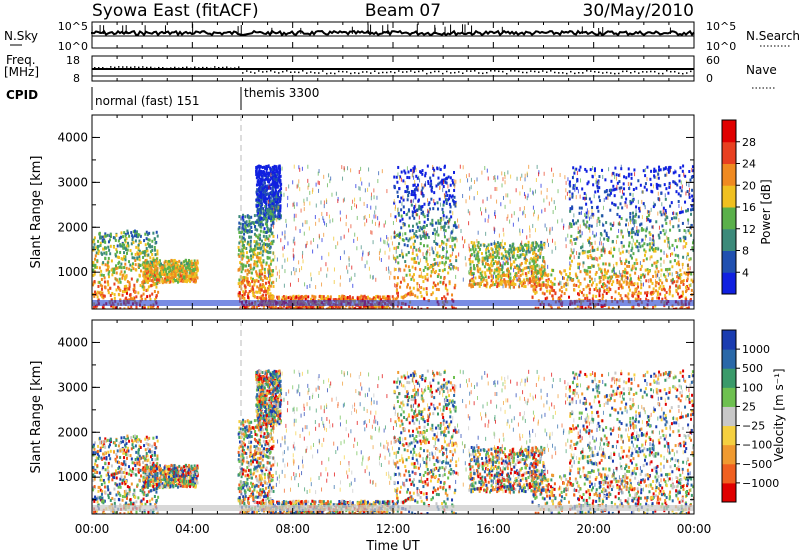 This screenshot has height=554, width=800. I want to click on freq-trace, so click(393, 71).